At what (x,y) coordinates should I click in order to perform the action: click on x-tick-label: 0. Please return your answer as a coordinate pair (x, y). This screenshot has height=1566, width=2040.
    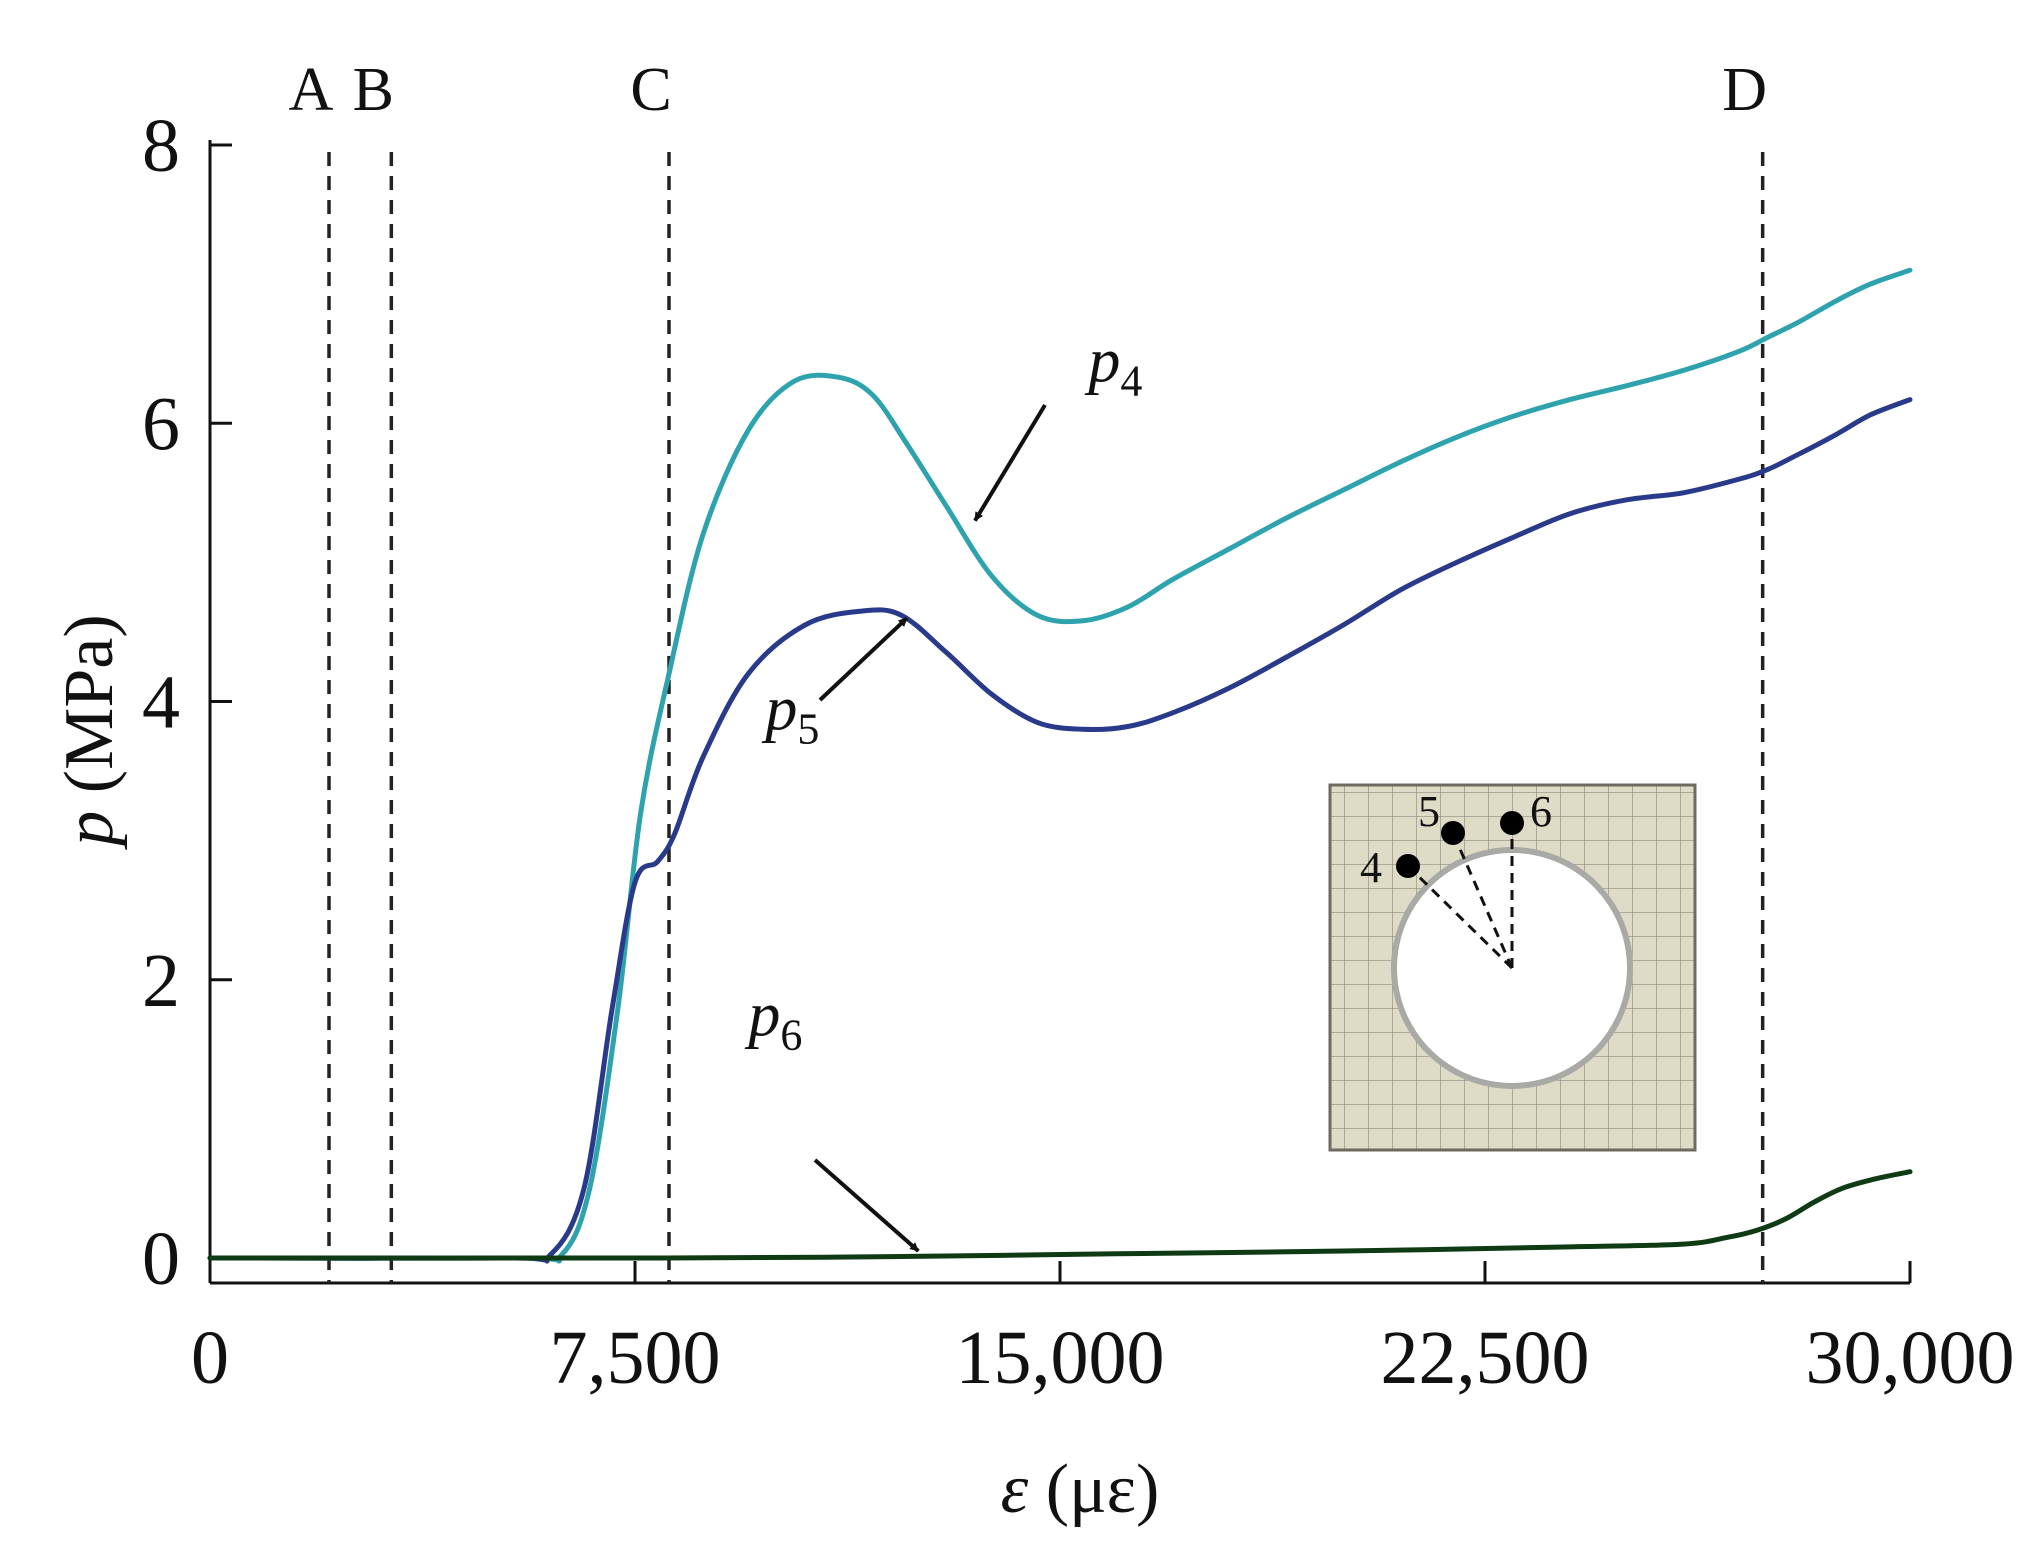
    Looking at the image, I should click on (210, 1358).